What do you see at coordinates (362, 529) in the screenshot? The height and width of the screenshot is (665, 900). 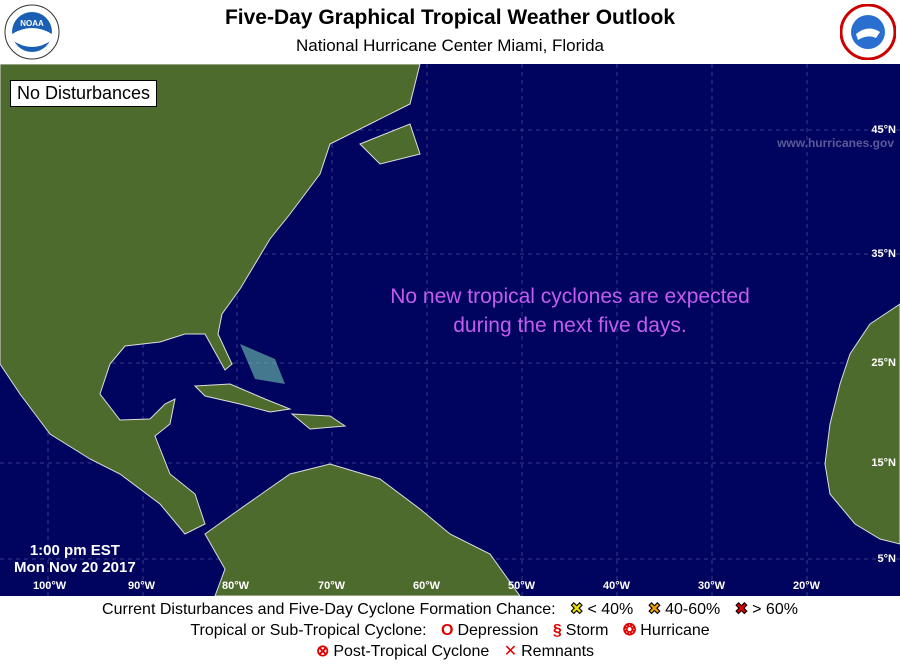 I see `south-america` at bounding box center [362, 529].